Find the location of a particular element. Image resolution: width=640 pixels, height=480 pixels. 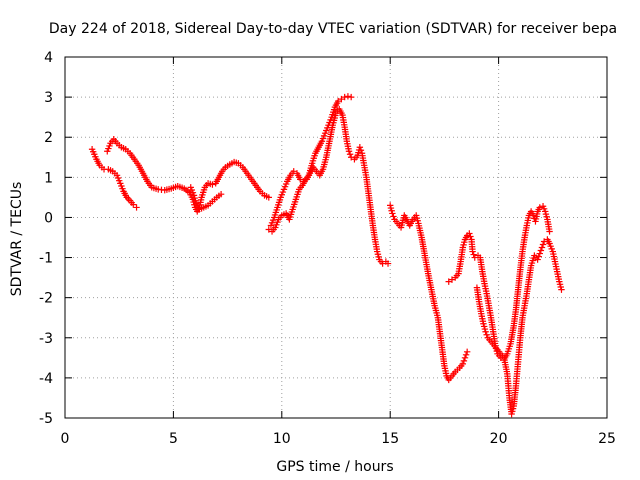

y-tick-label: 2 is located at coordinates (48, 138).